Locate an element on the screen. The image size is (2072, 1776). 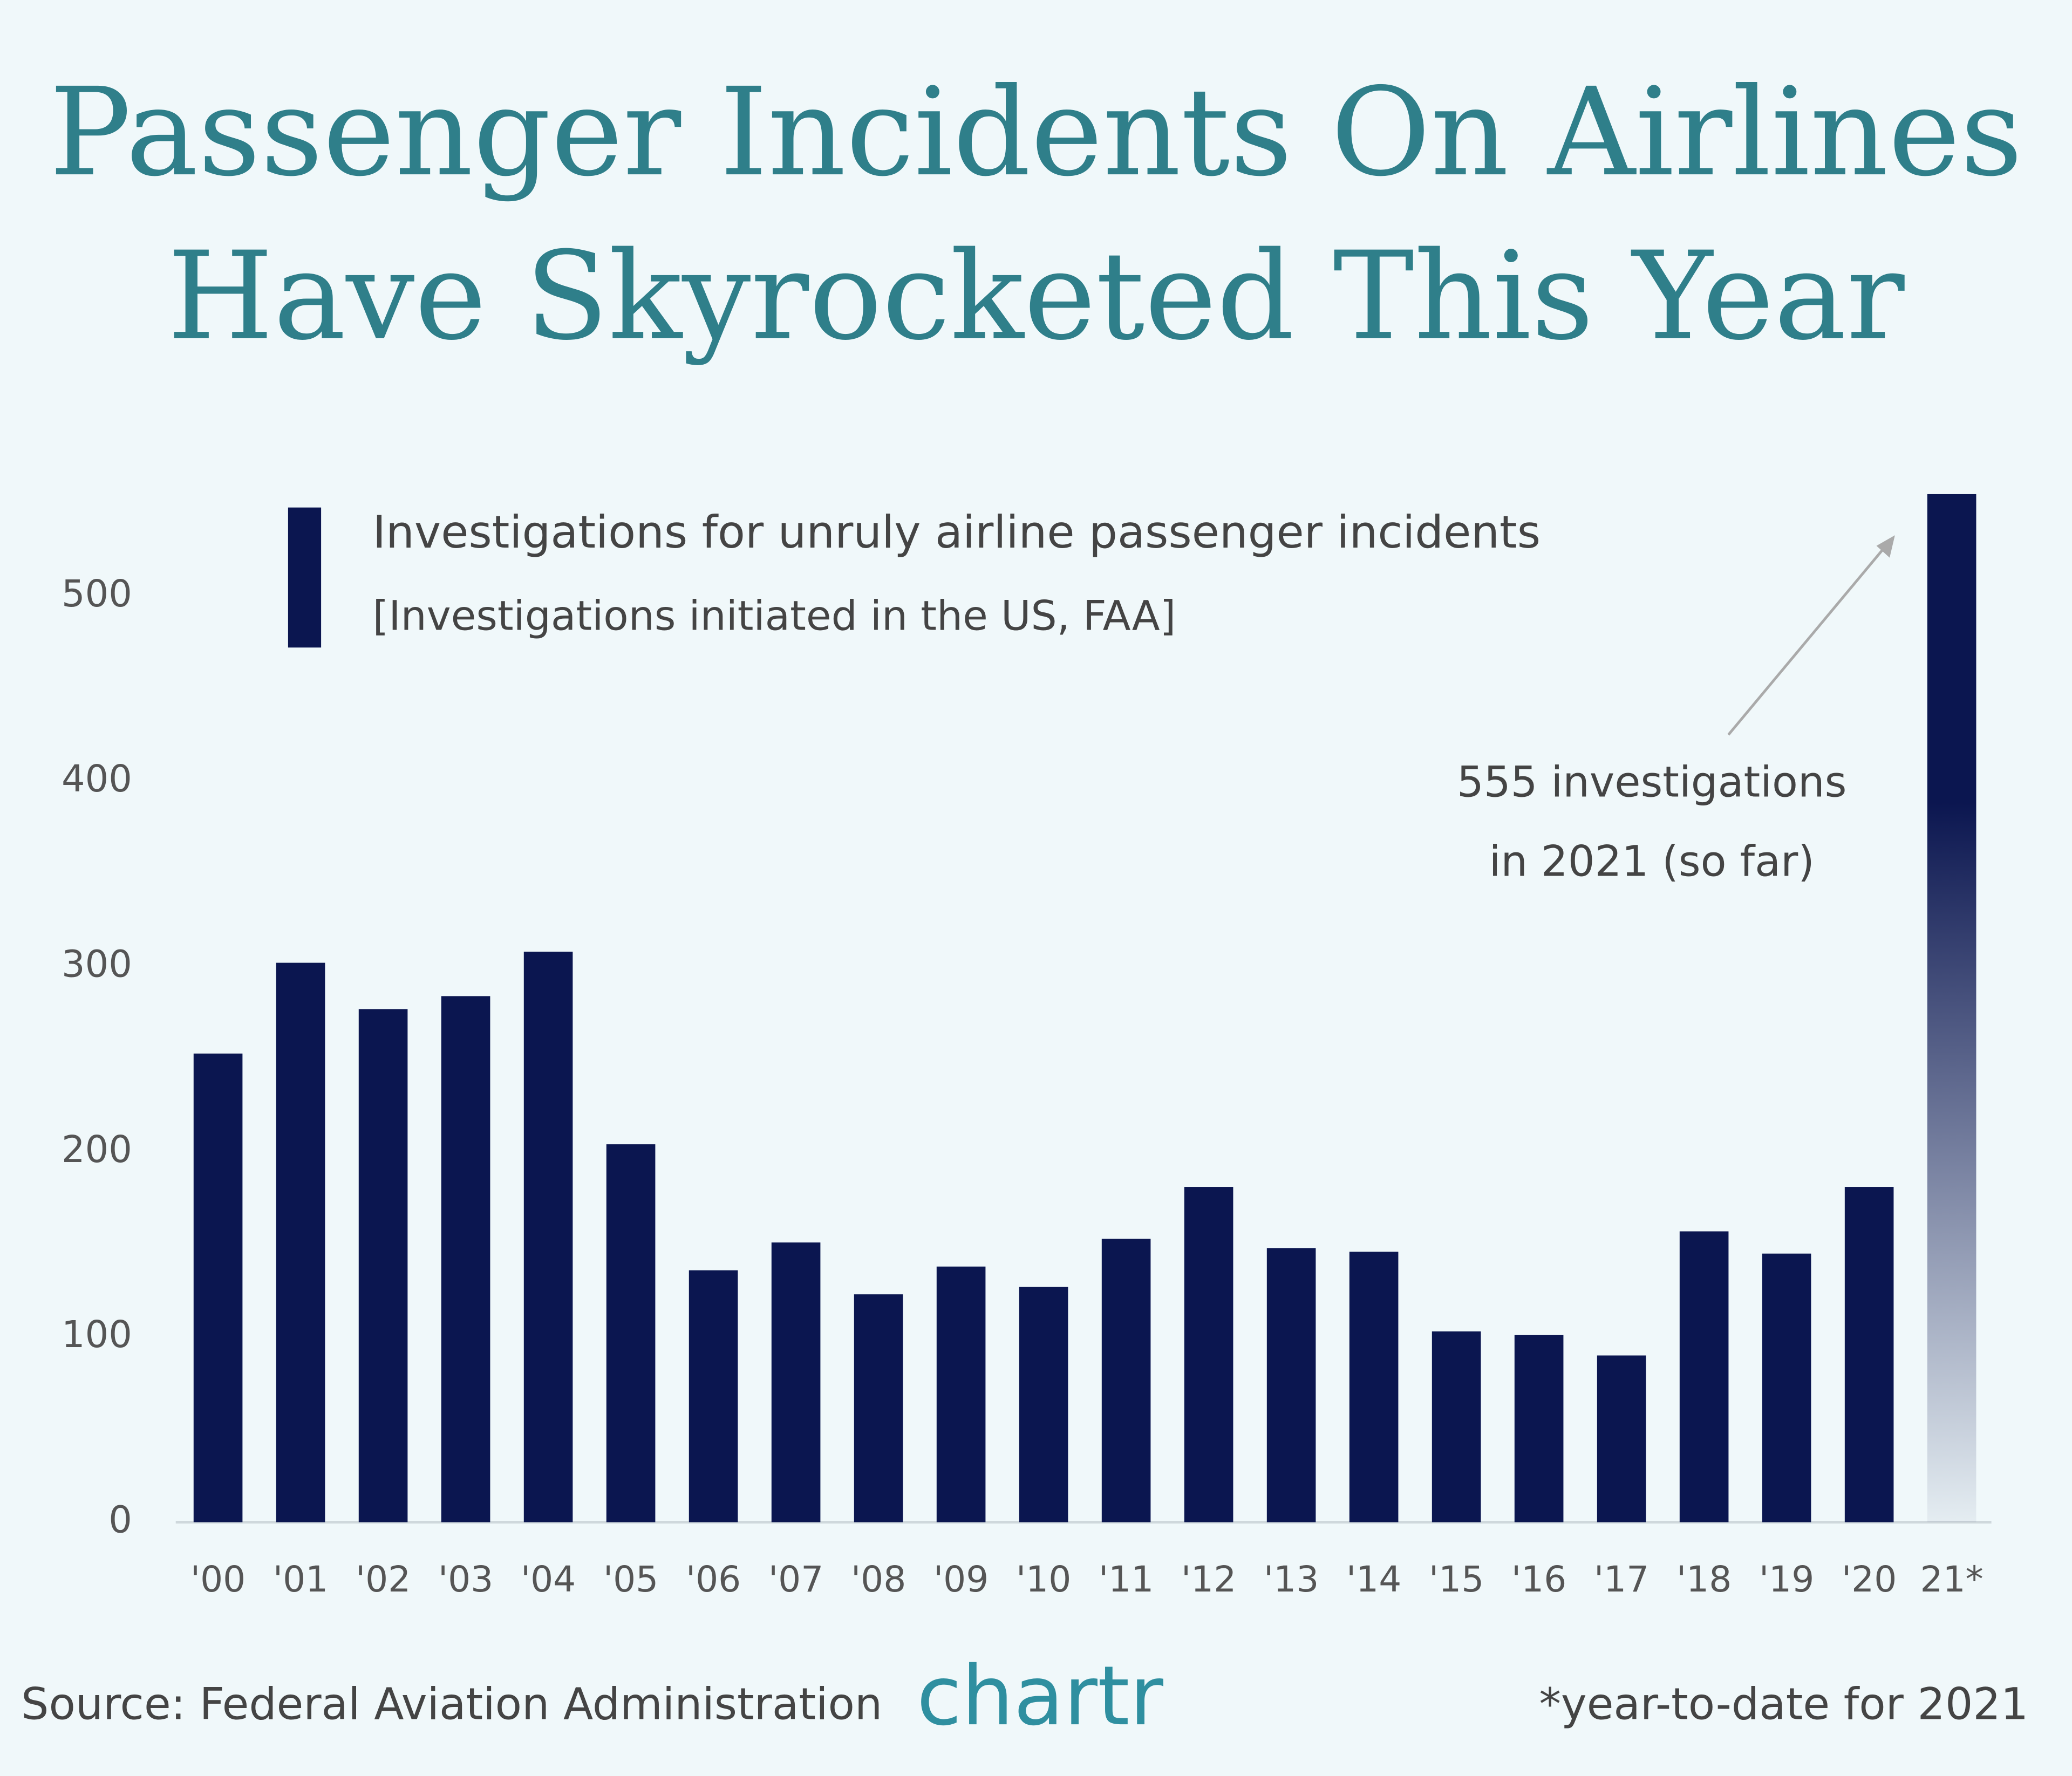
y-tick-label: 0 is located at coordinates (120, 1521).